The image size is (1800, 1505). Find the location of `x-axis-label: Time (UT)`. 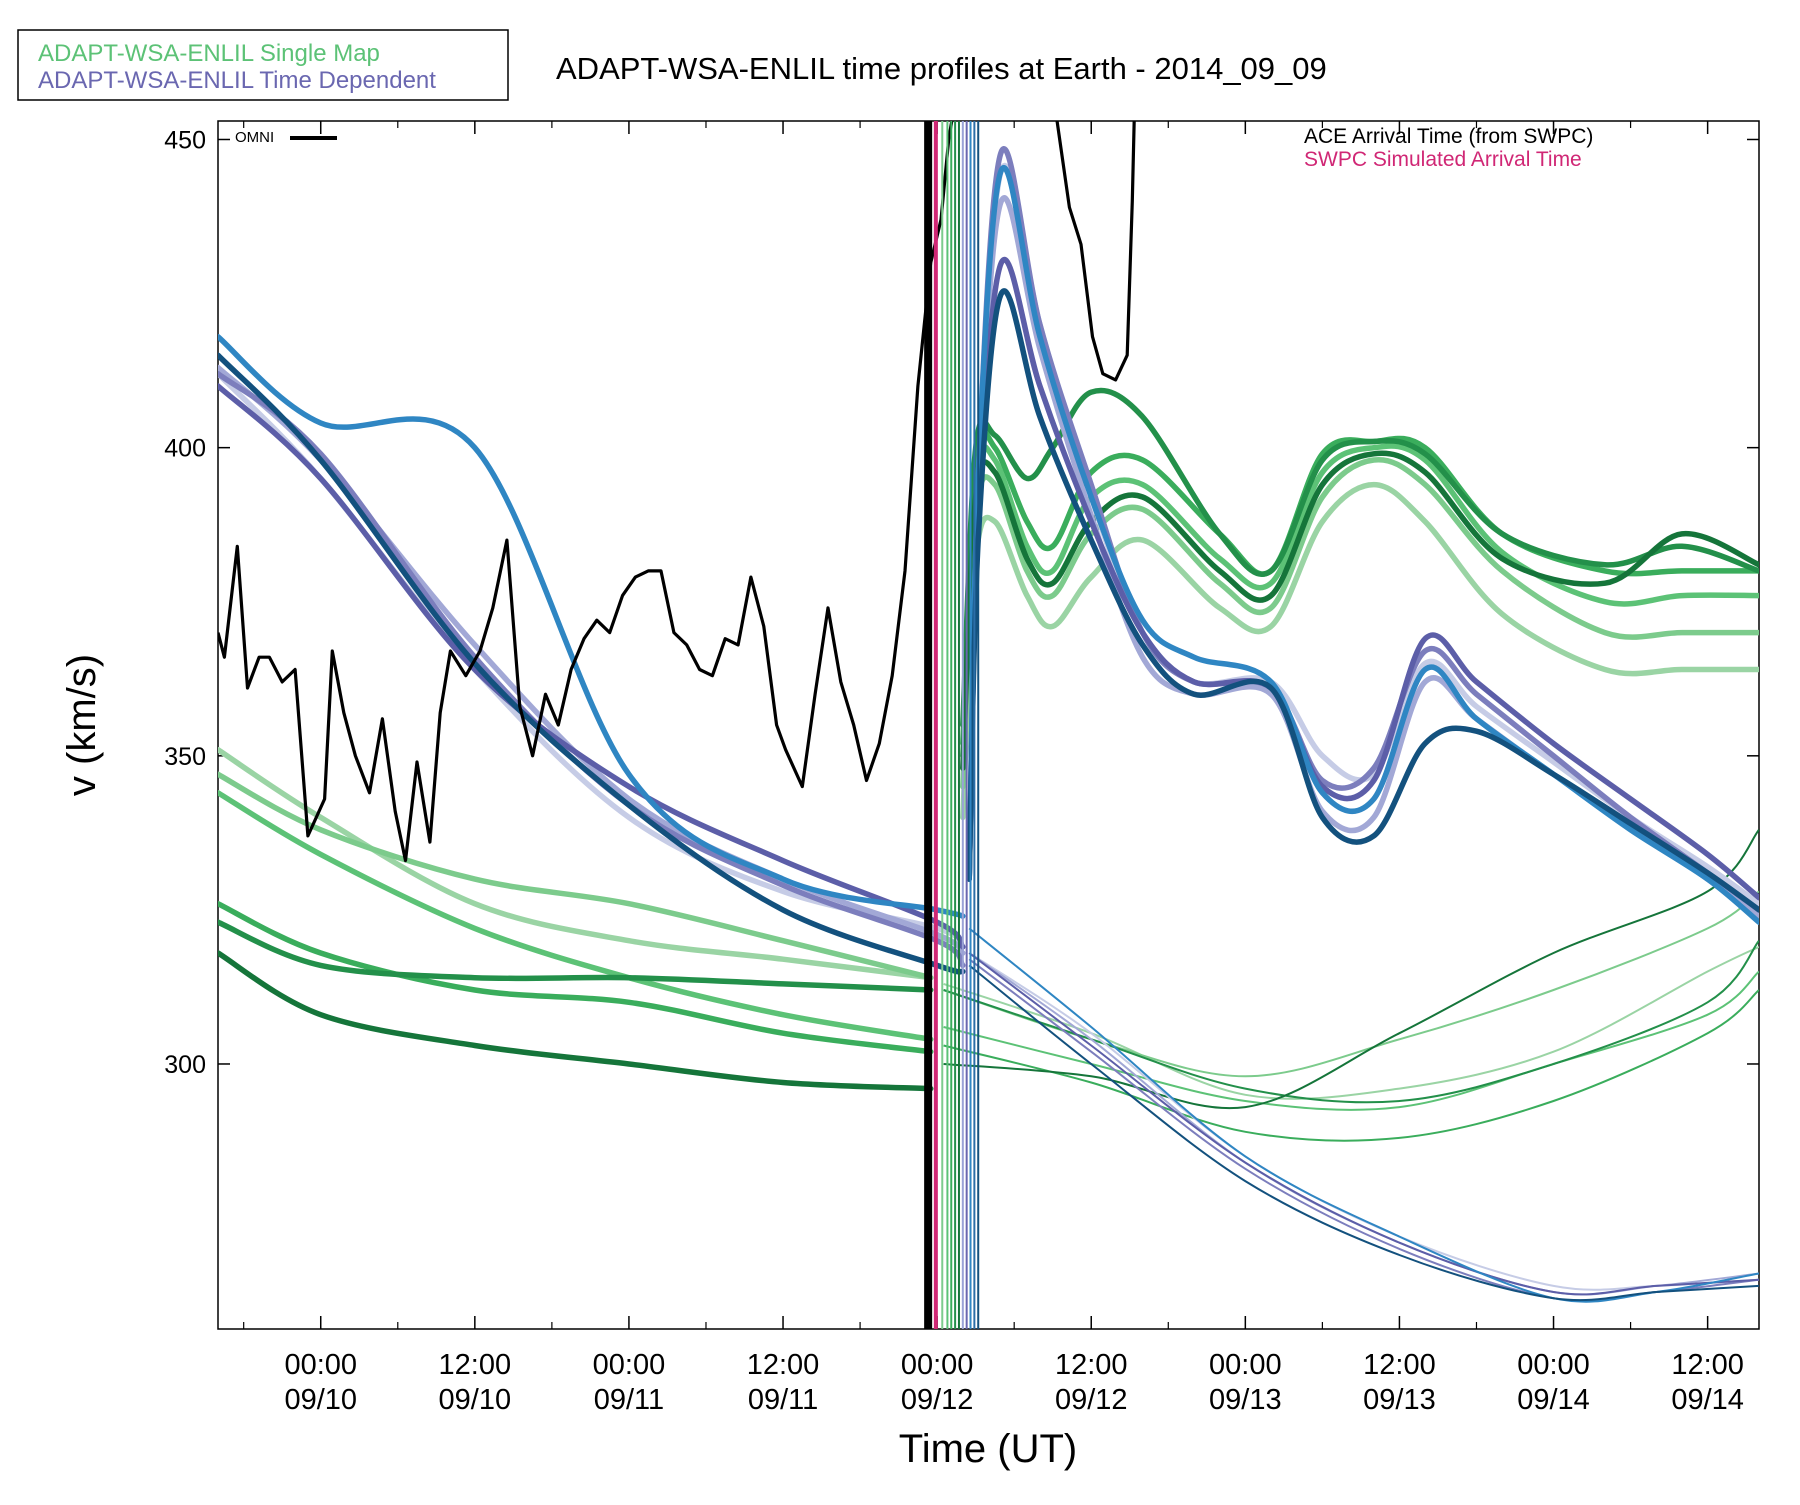

x-axis-label: Time (UT) is located at coordinates (988, 1449).